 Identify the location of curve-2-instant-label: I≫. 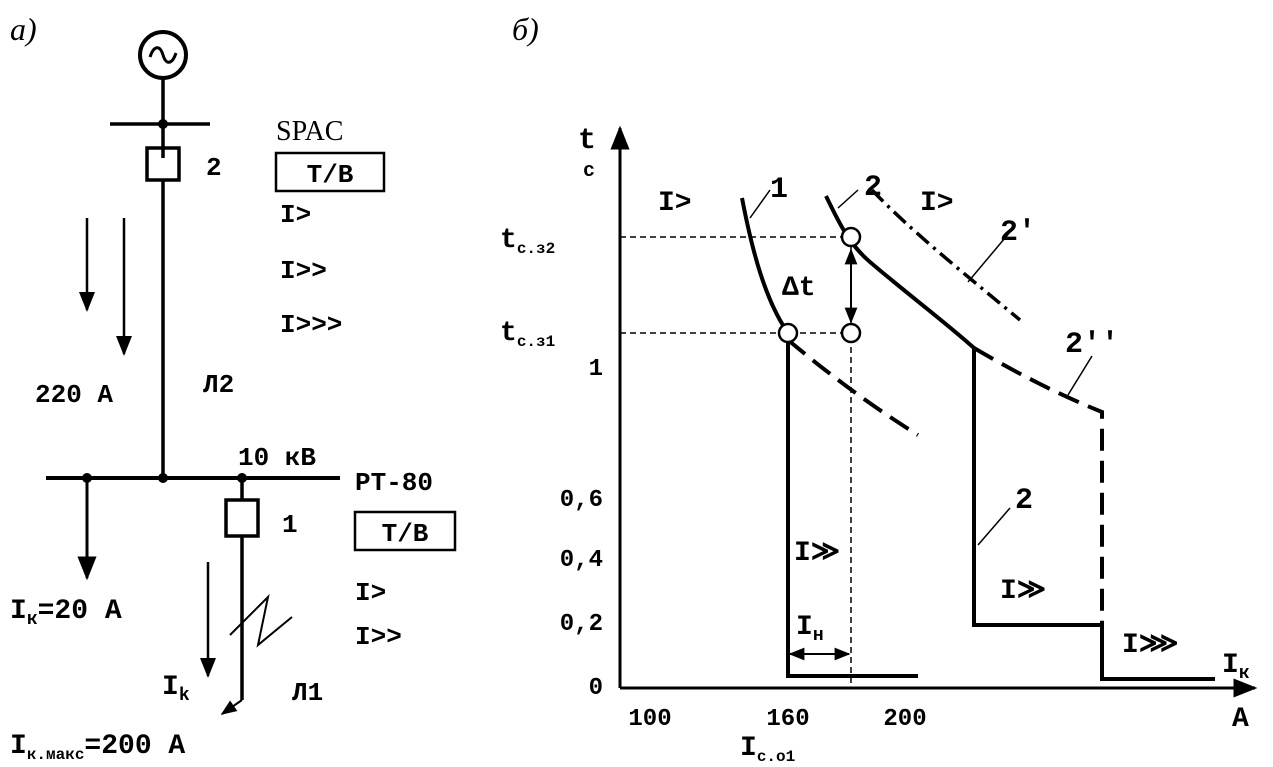
(1023, 591).